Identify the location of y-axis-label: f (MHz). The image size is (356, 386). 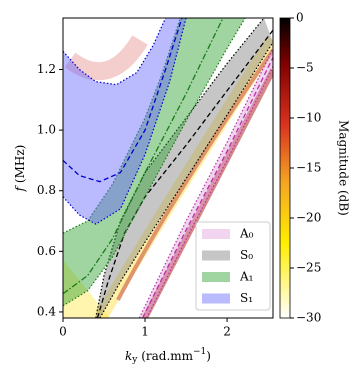
(20, 169).